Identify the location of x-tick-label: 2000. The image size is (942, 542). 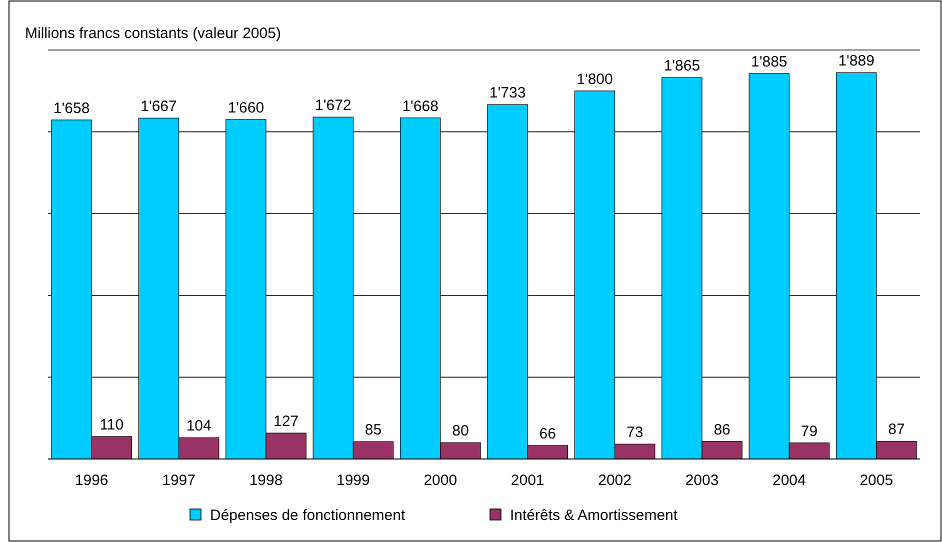
(441, 480).